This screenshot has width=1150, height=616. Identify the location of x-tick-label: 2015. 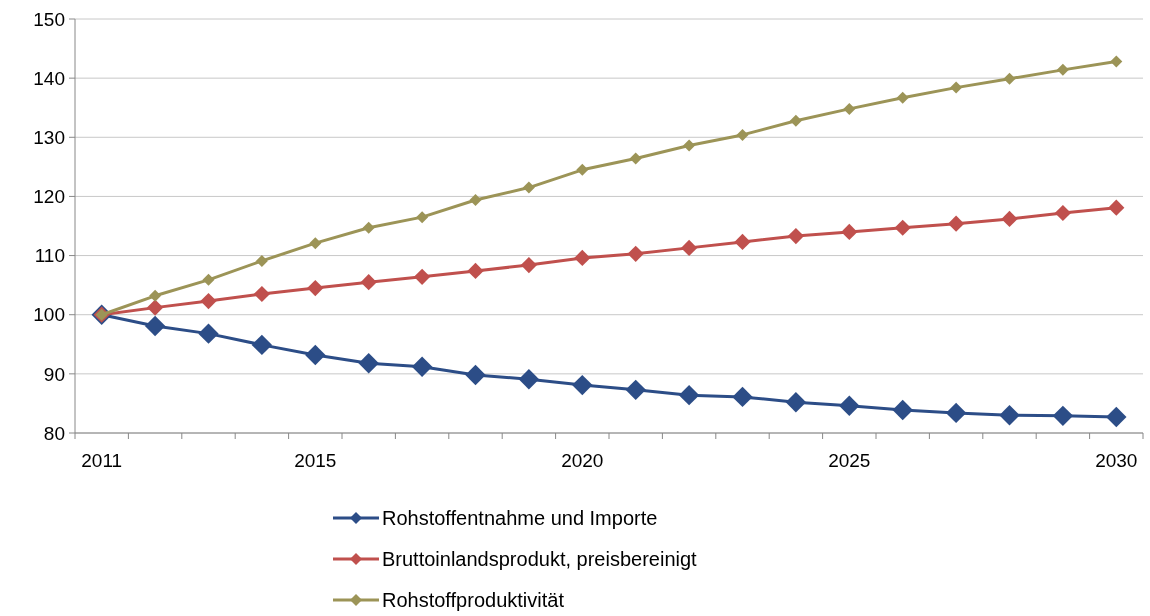
(315, 460).